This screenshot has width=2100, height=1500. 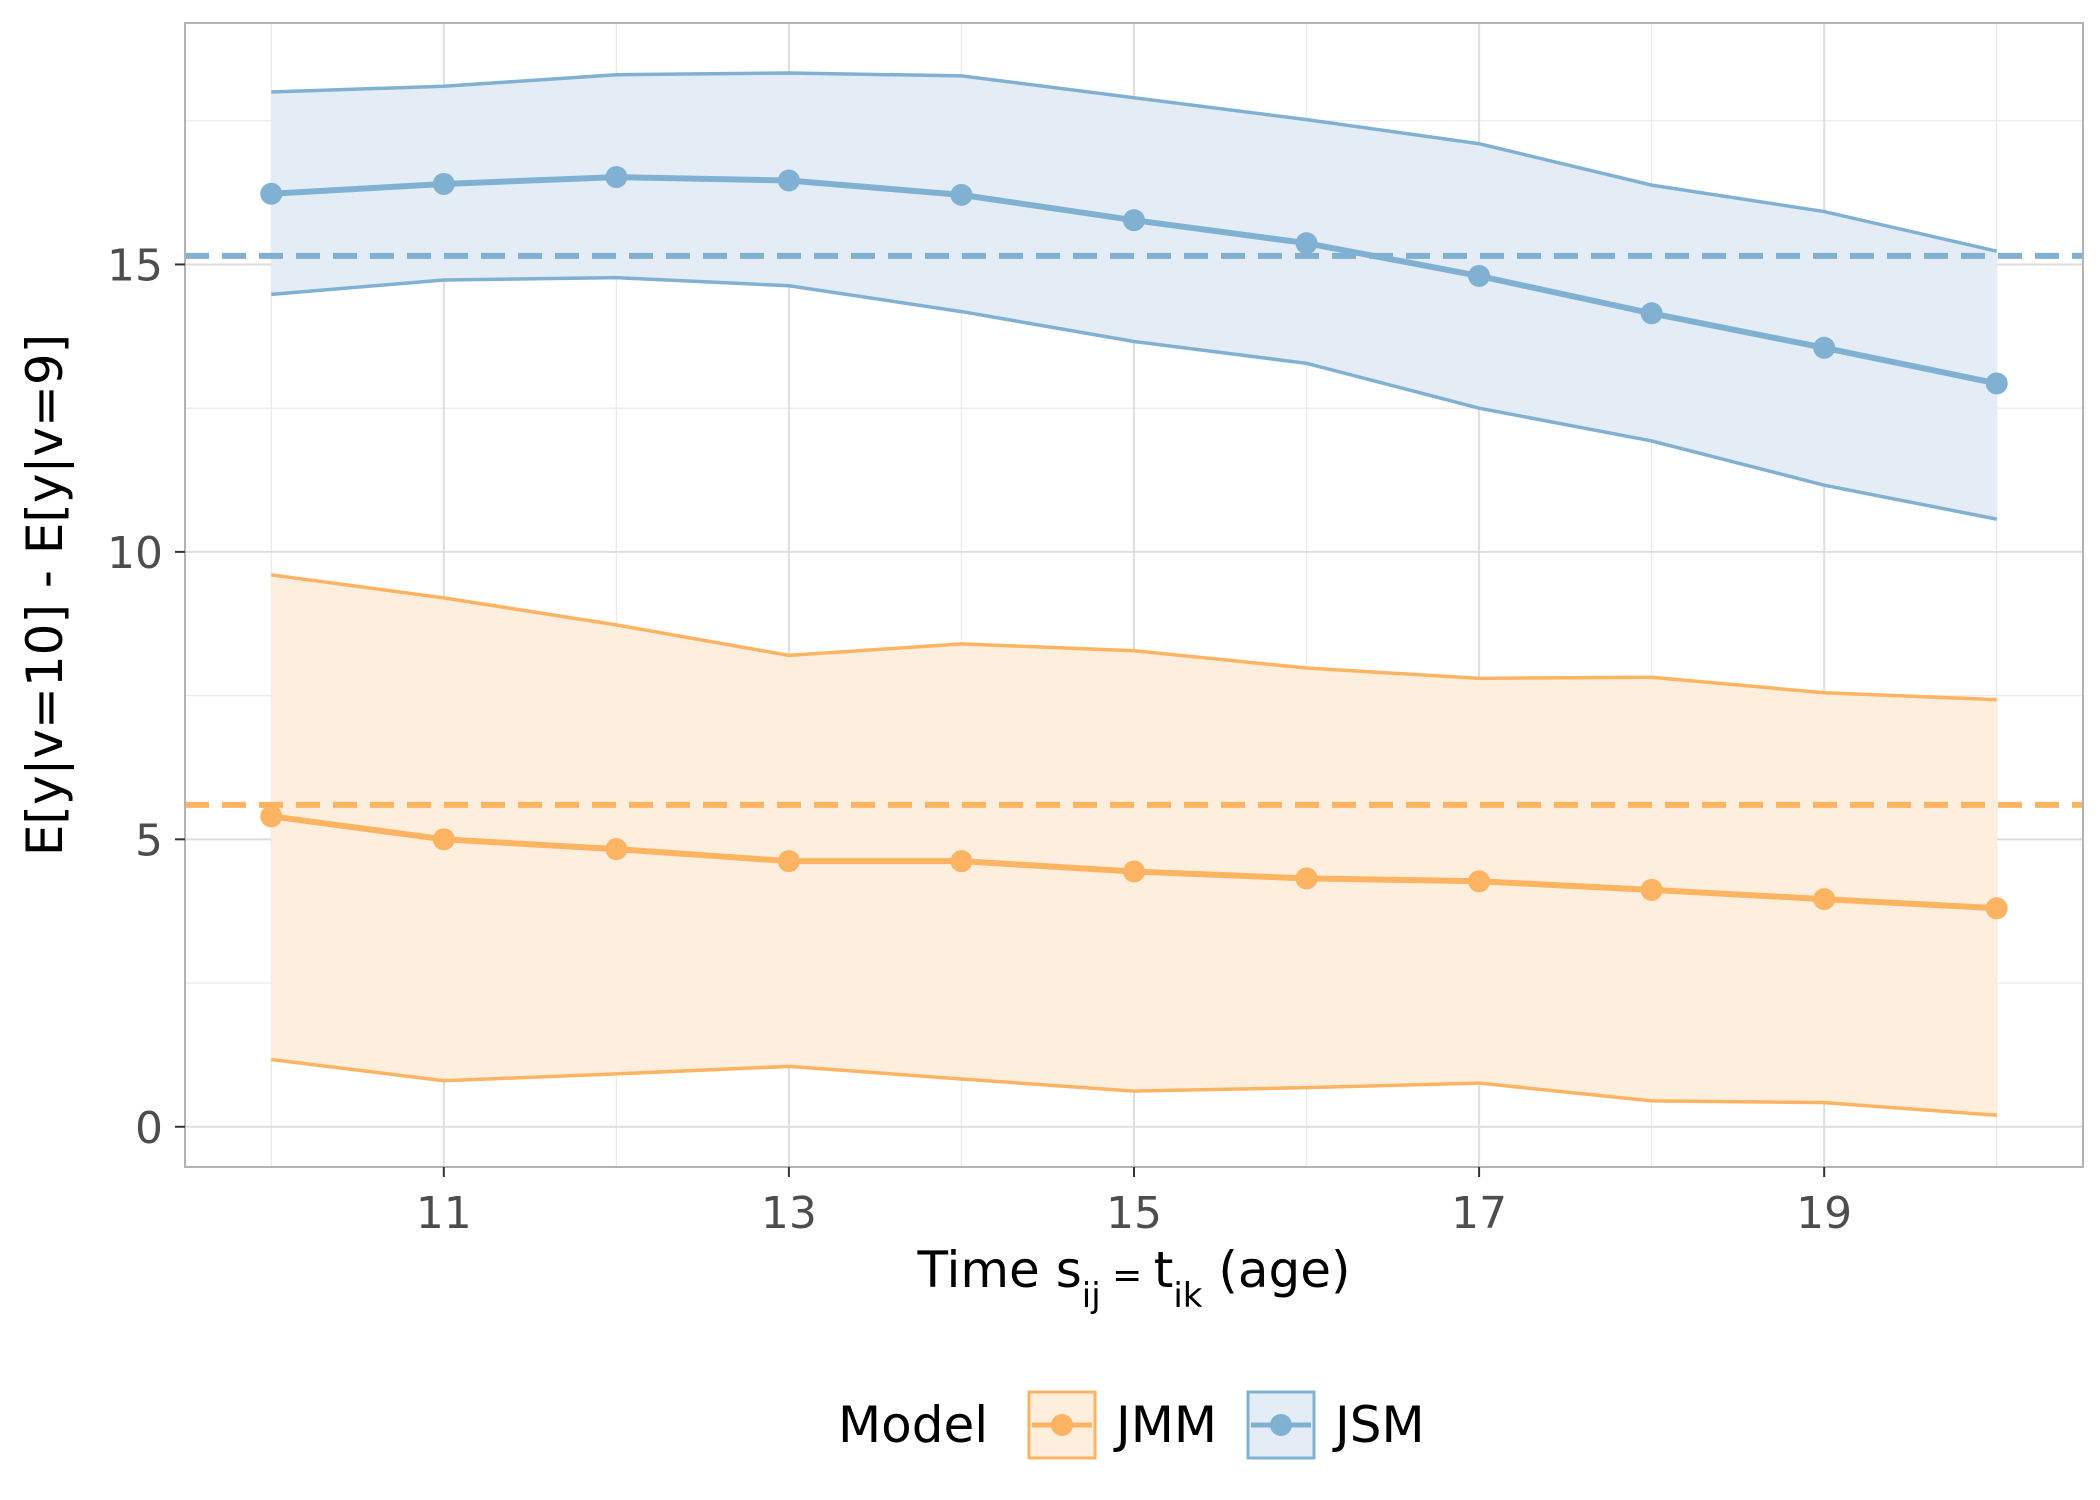 I want to click on x-axis-title-t-sub: ik, so click(x=1187, y=1296).